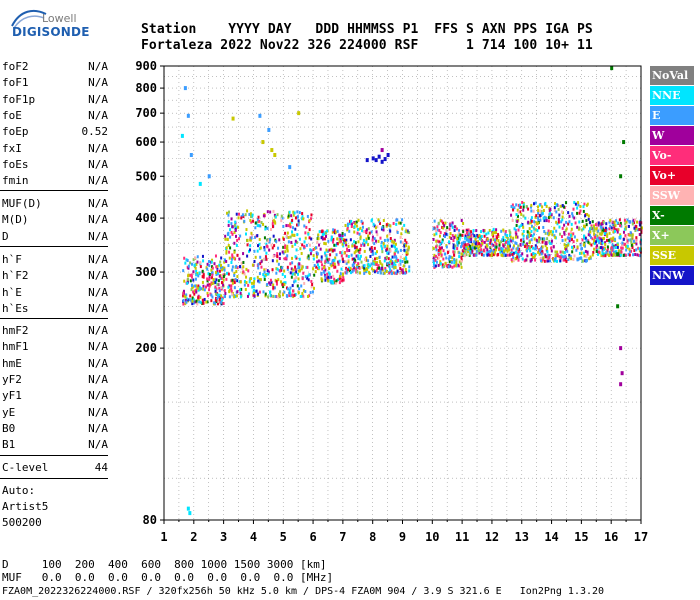  Describe the element at coordinates (15, 347) in the screenshot. I see `param-name: hmF1` at that location.